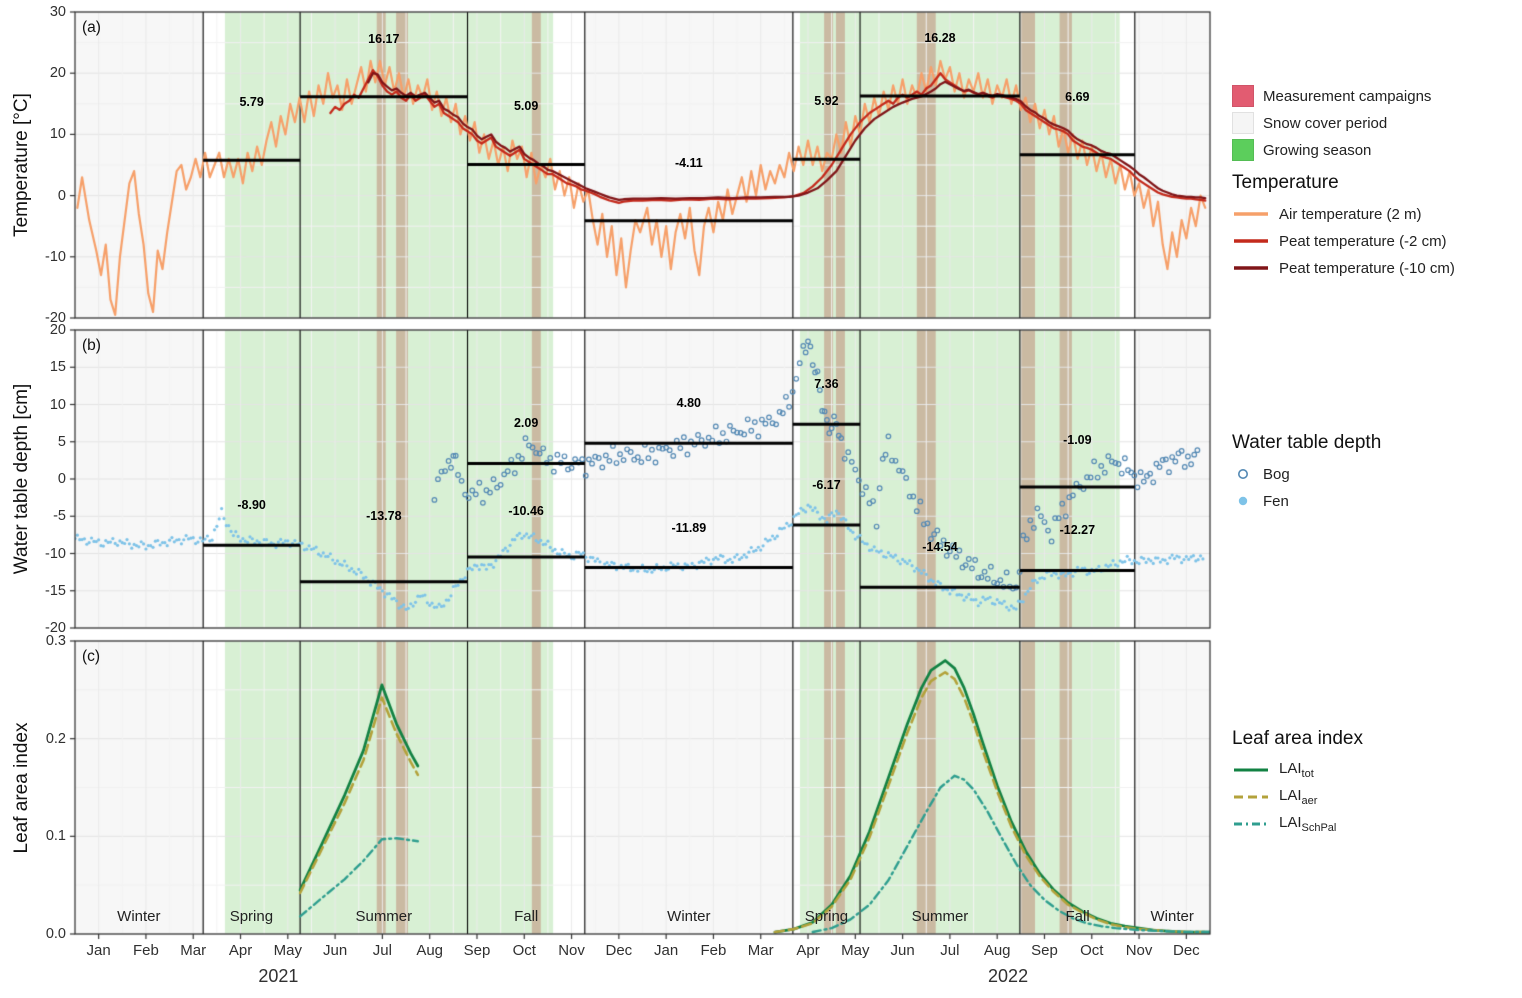 Image resolution: width=1522 pixels, height=998 pixels. Describe the element at coordinates (1367, 268) in the screenshot. I see `peat-temperature-10cm-label: Peat temperature (-10 cm)` at that location.